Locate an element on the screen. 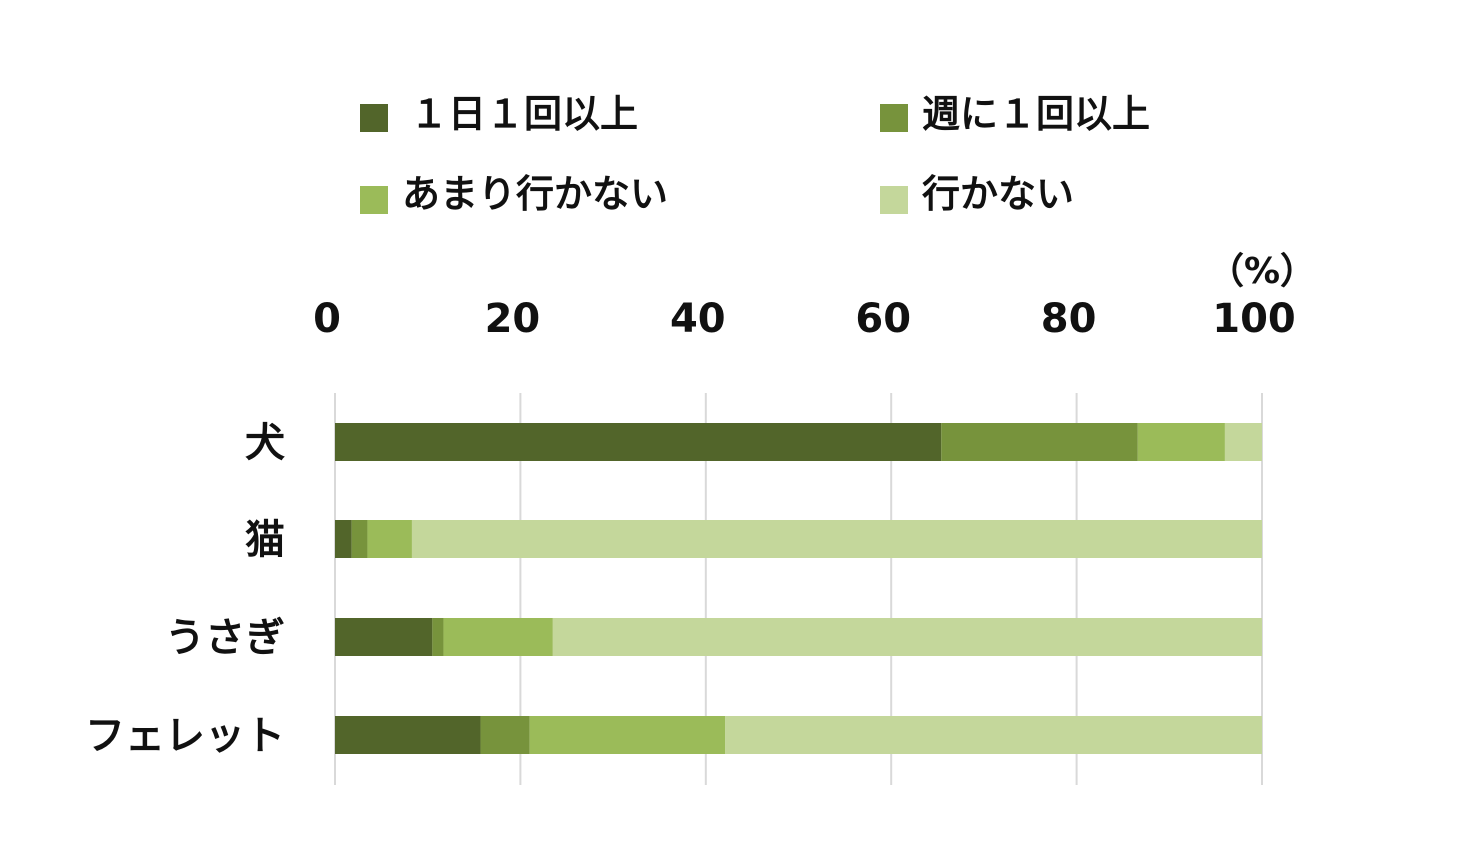 The image size is (1458, 868). legend: １日１回以上 週に１回以上 あまり行かない 行かない is located at coordinates (755, 154).